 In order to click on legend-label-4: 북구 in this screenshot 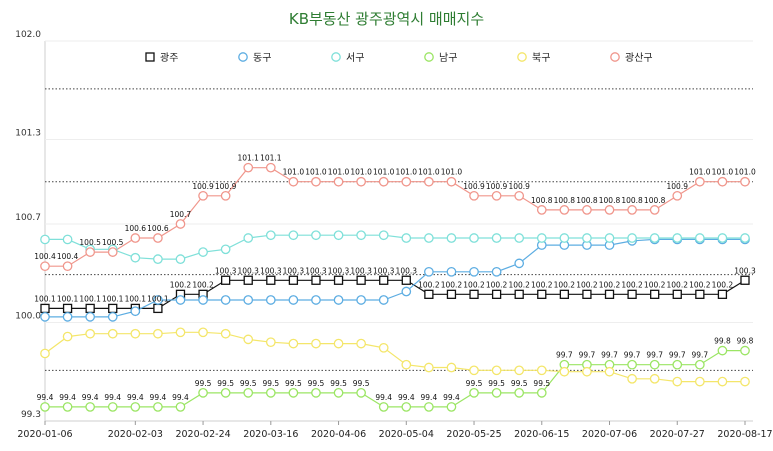, I will do `click(541, 58)`.